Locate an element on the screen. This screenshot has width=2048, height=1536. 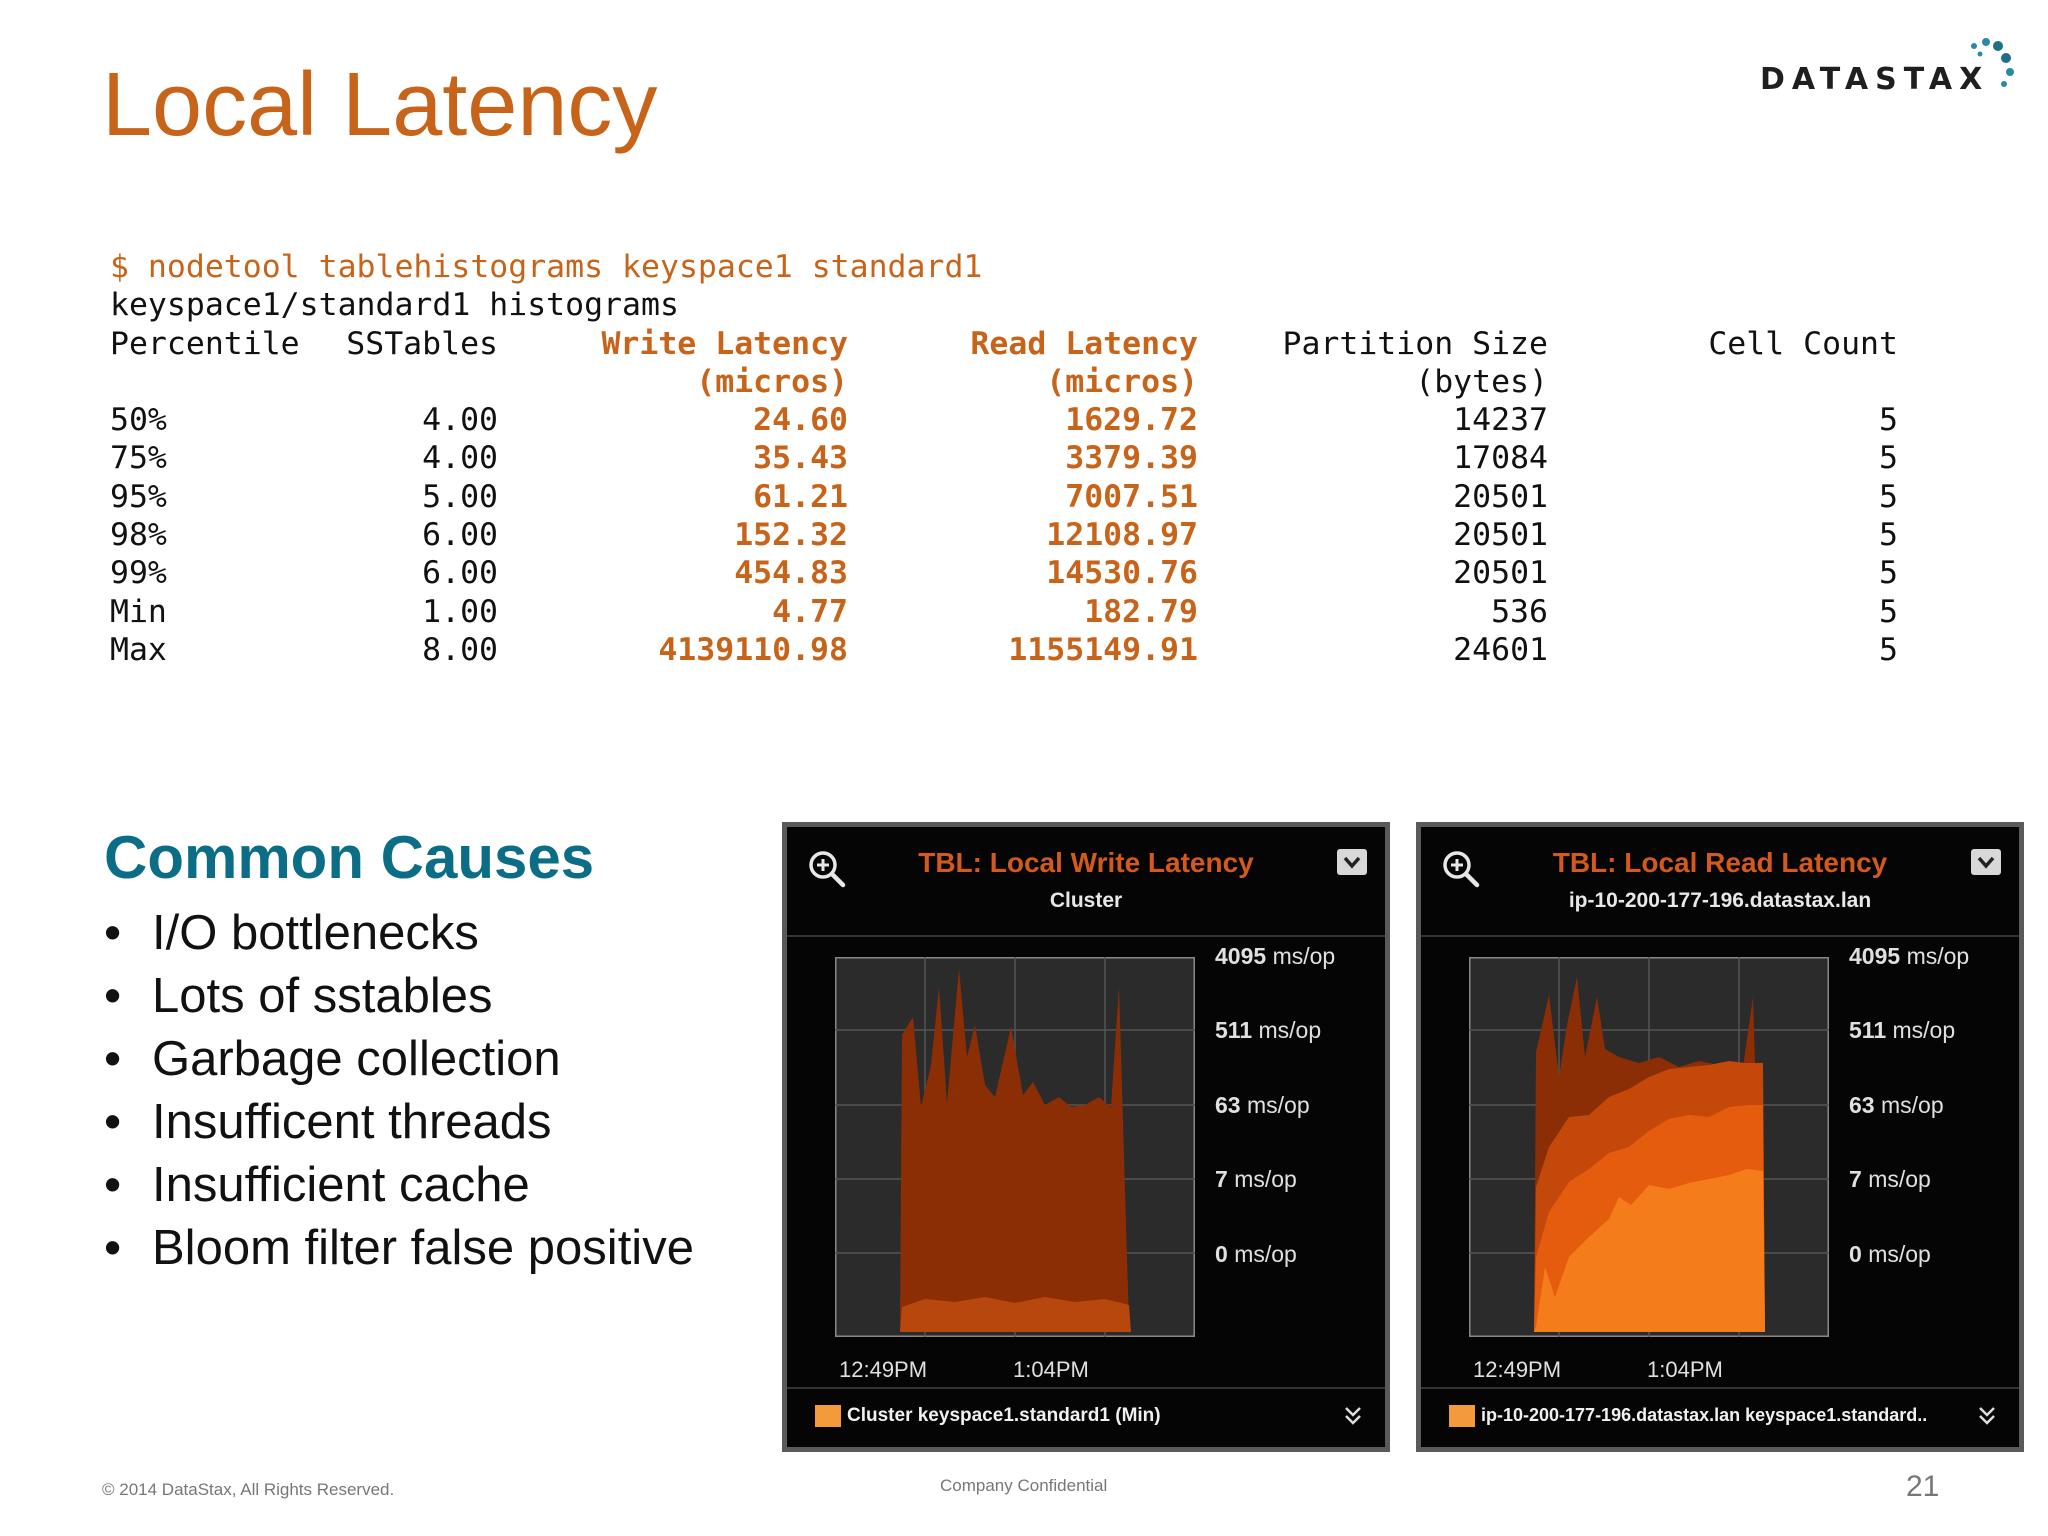
cell-percentile: 99% is located at coordinates (138, 573).